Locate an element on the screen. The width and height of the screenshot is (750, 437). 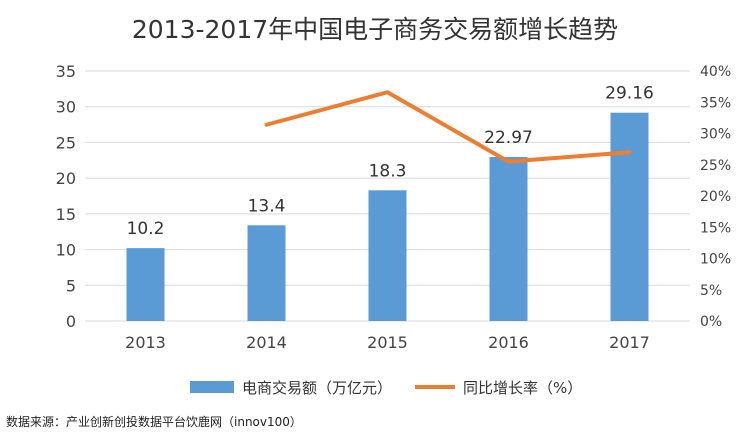
y-right-tick-label: 10% is located at coordinates (715, 260).